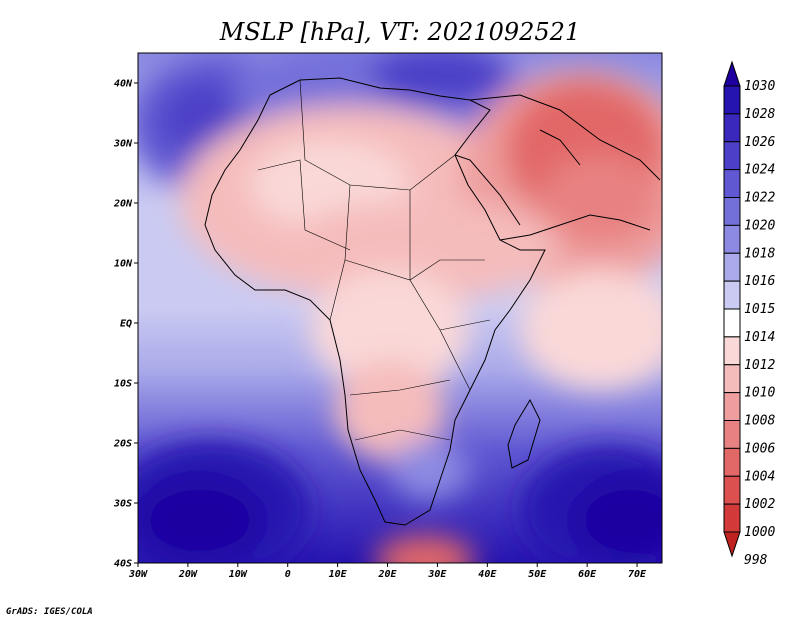 The width and height of the screenshot is (800, 618). I want to click on x-tick-label: 60E, so click(587, 574).